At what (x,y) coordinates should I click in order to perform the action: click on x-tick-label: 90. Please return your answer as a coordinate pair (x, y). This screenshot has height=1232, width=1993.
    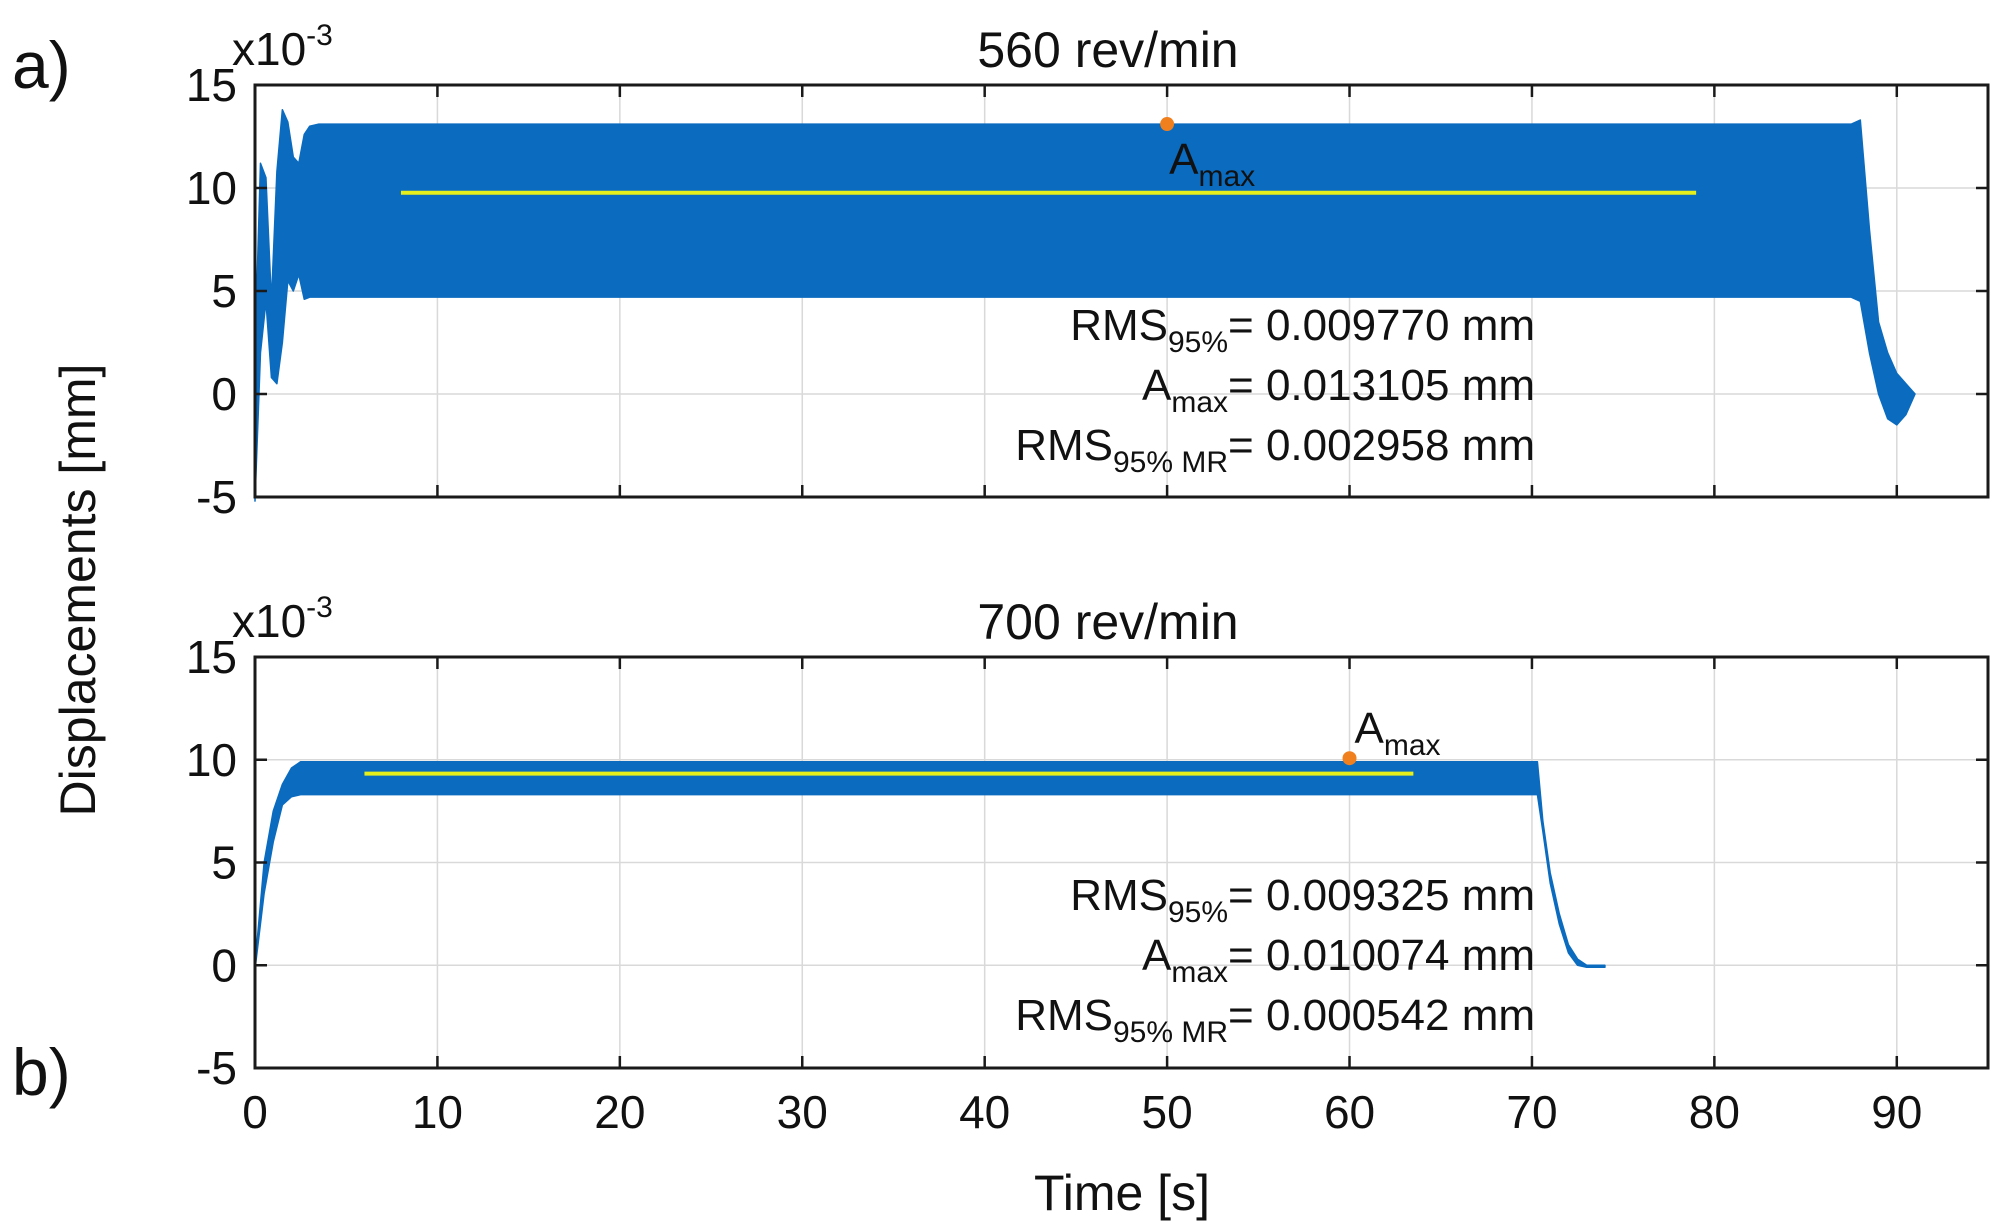
    Looking at the image, I should click on (1896, 1112).